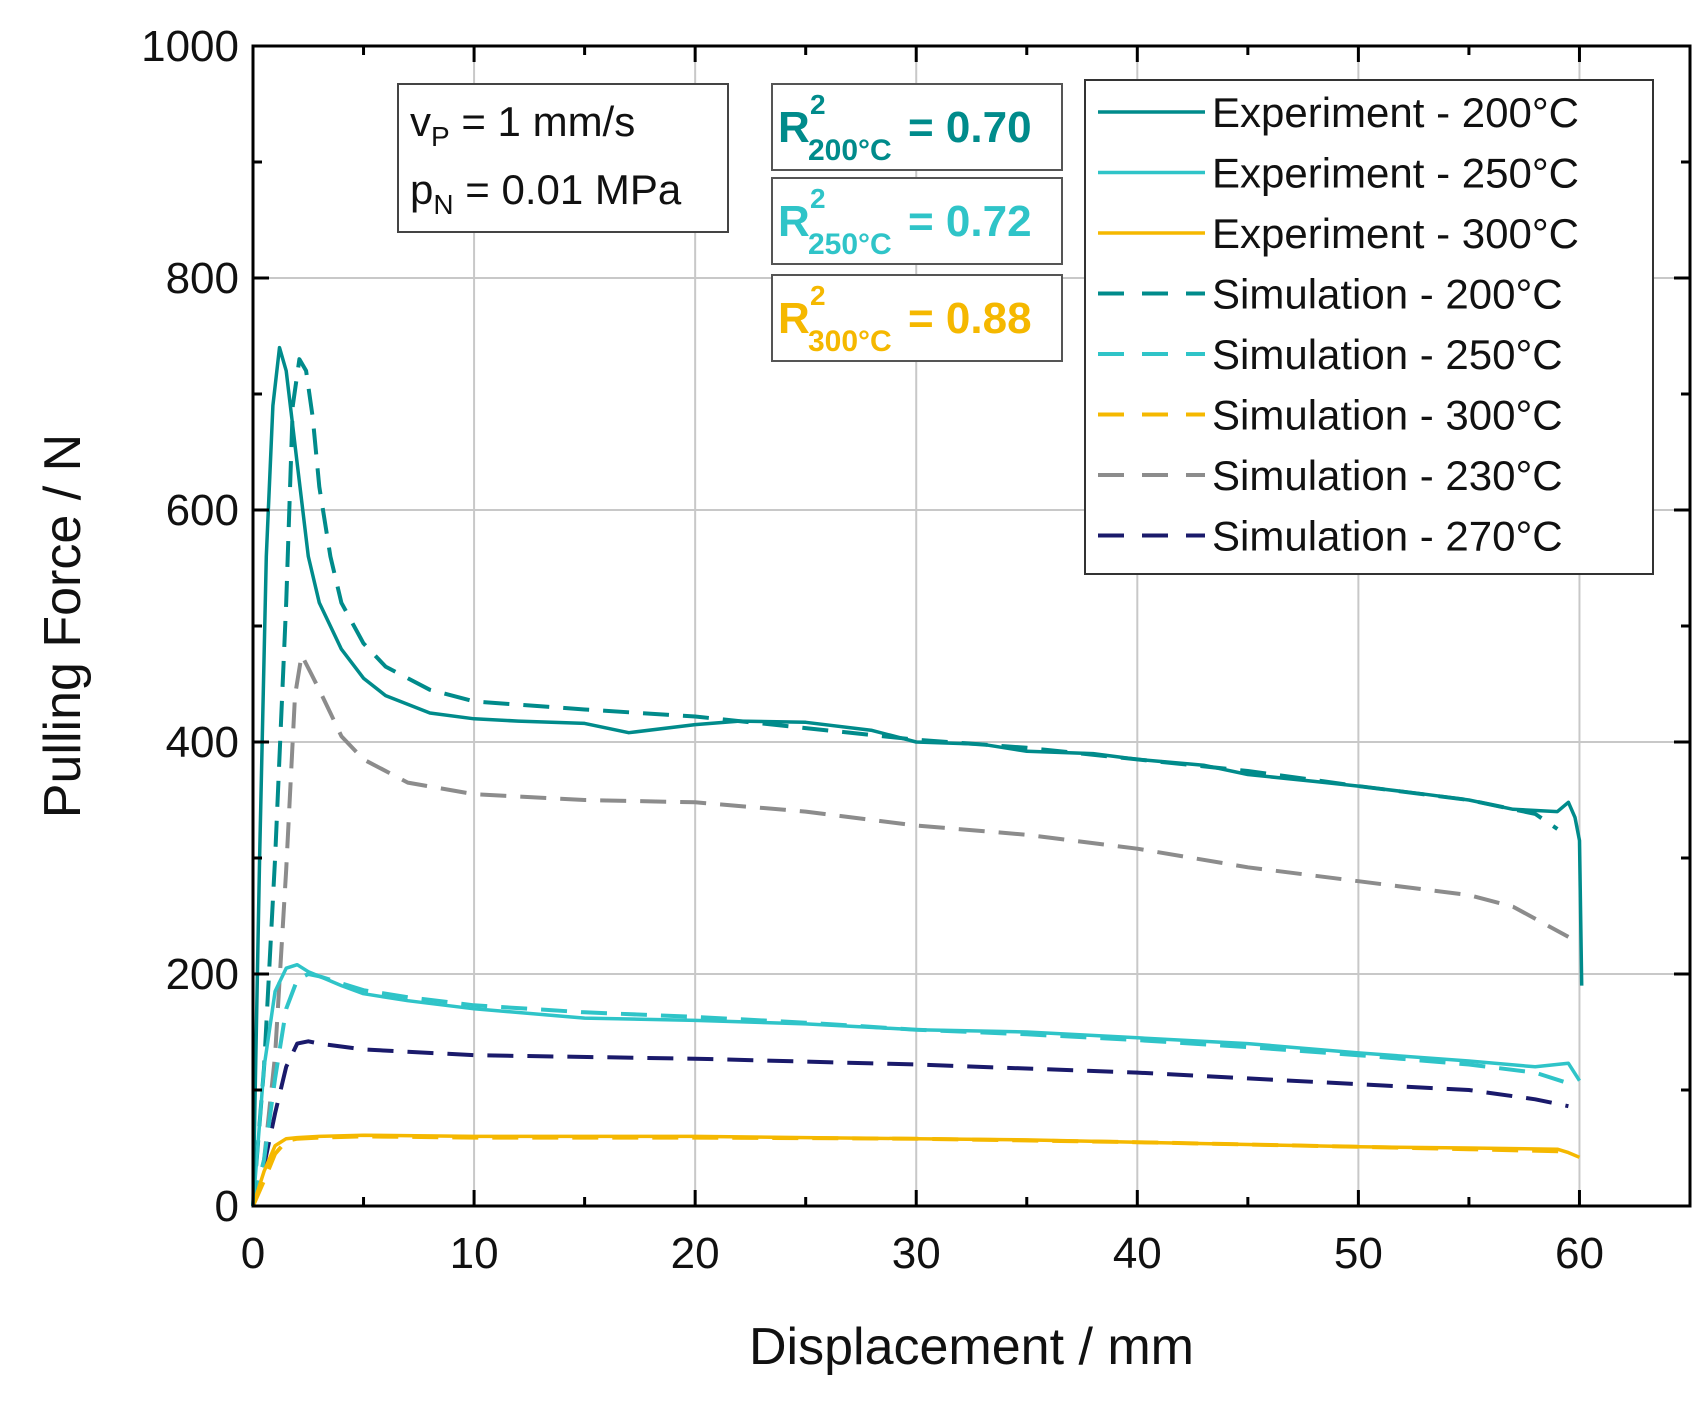  What do you see at coordinates (420, 121) in the screenshot?
I see `feed-rate-symbol: v` at bounding box center [420, 121].